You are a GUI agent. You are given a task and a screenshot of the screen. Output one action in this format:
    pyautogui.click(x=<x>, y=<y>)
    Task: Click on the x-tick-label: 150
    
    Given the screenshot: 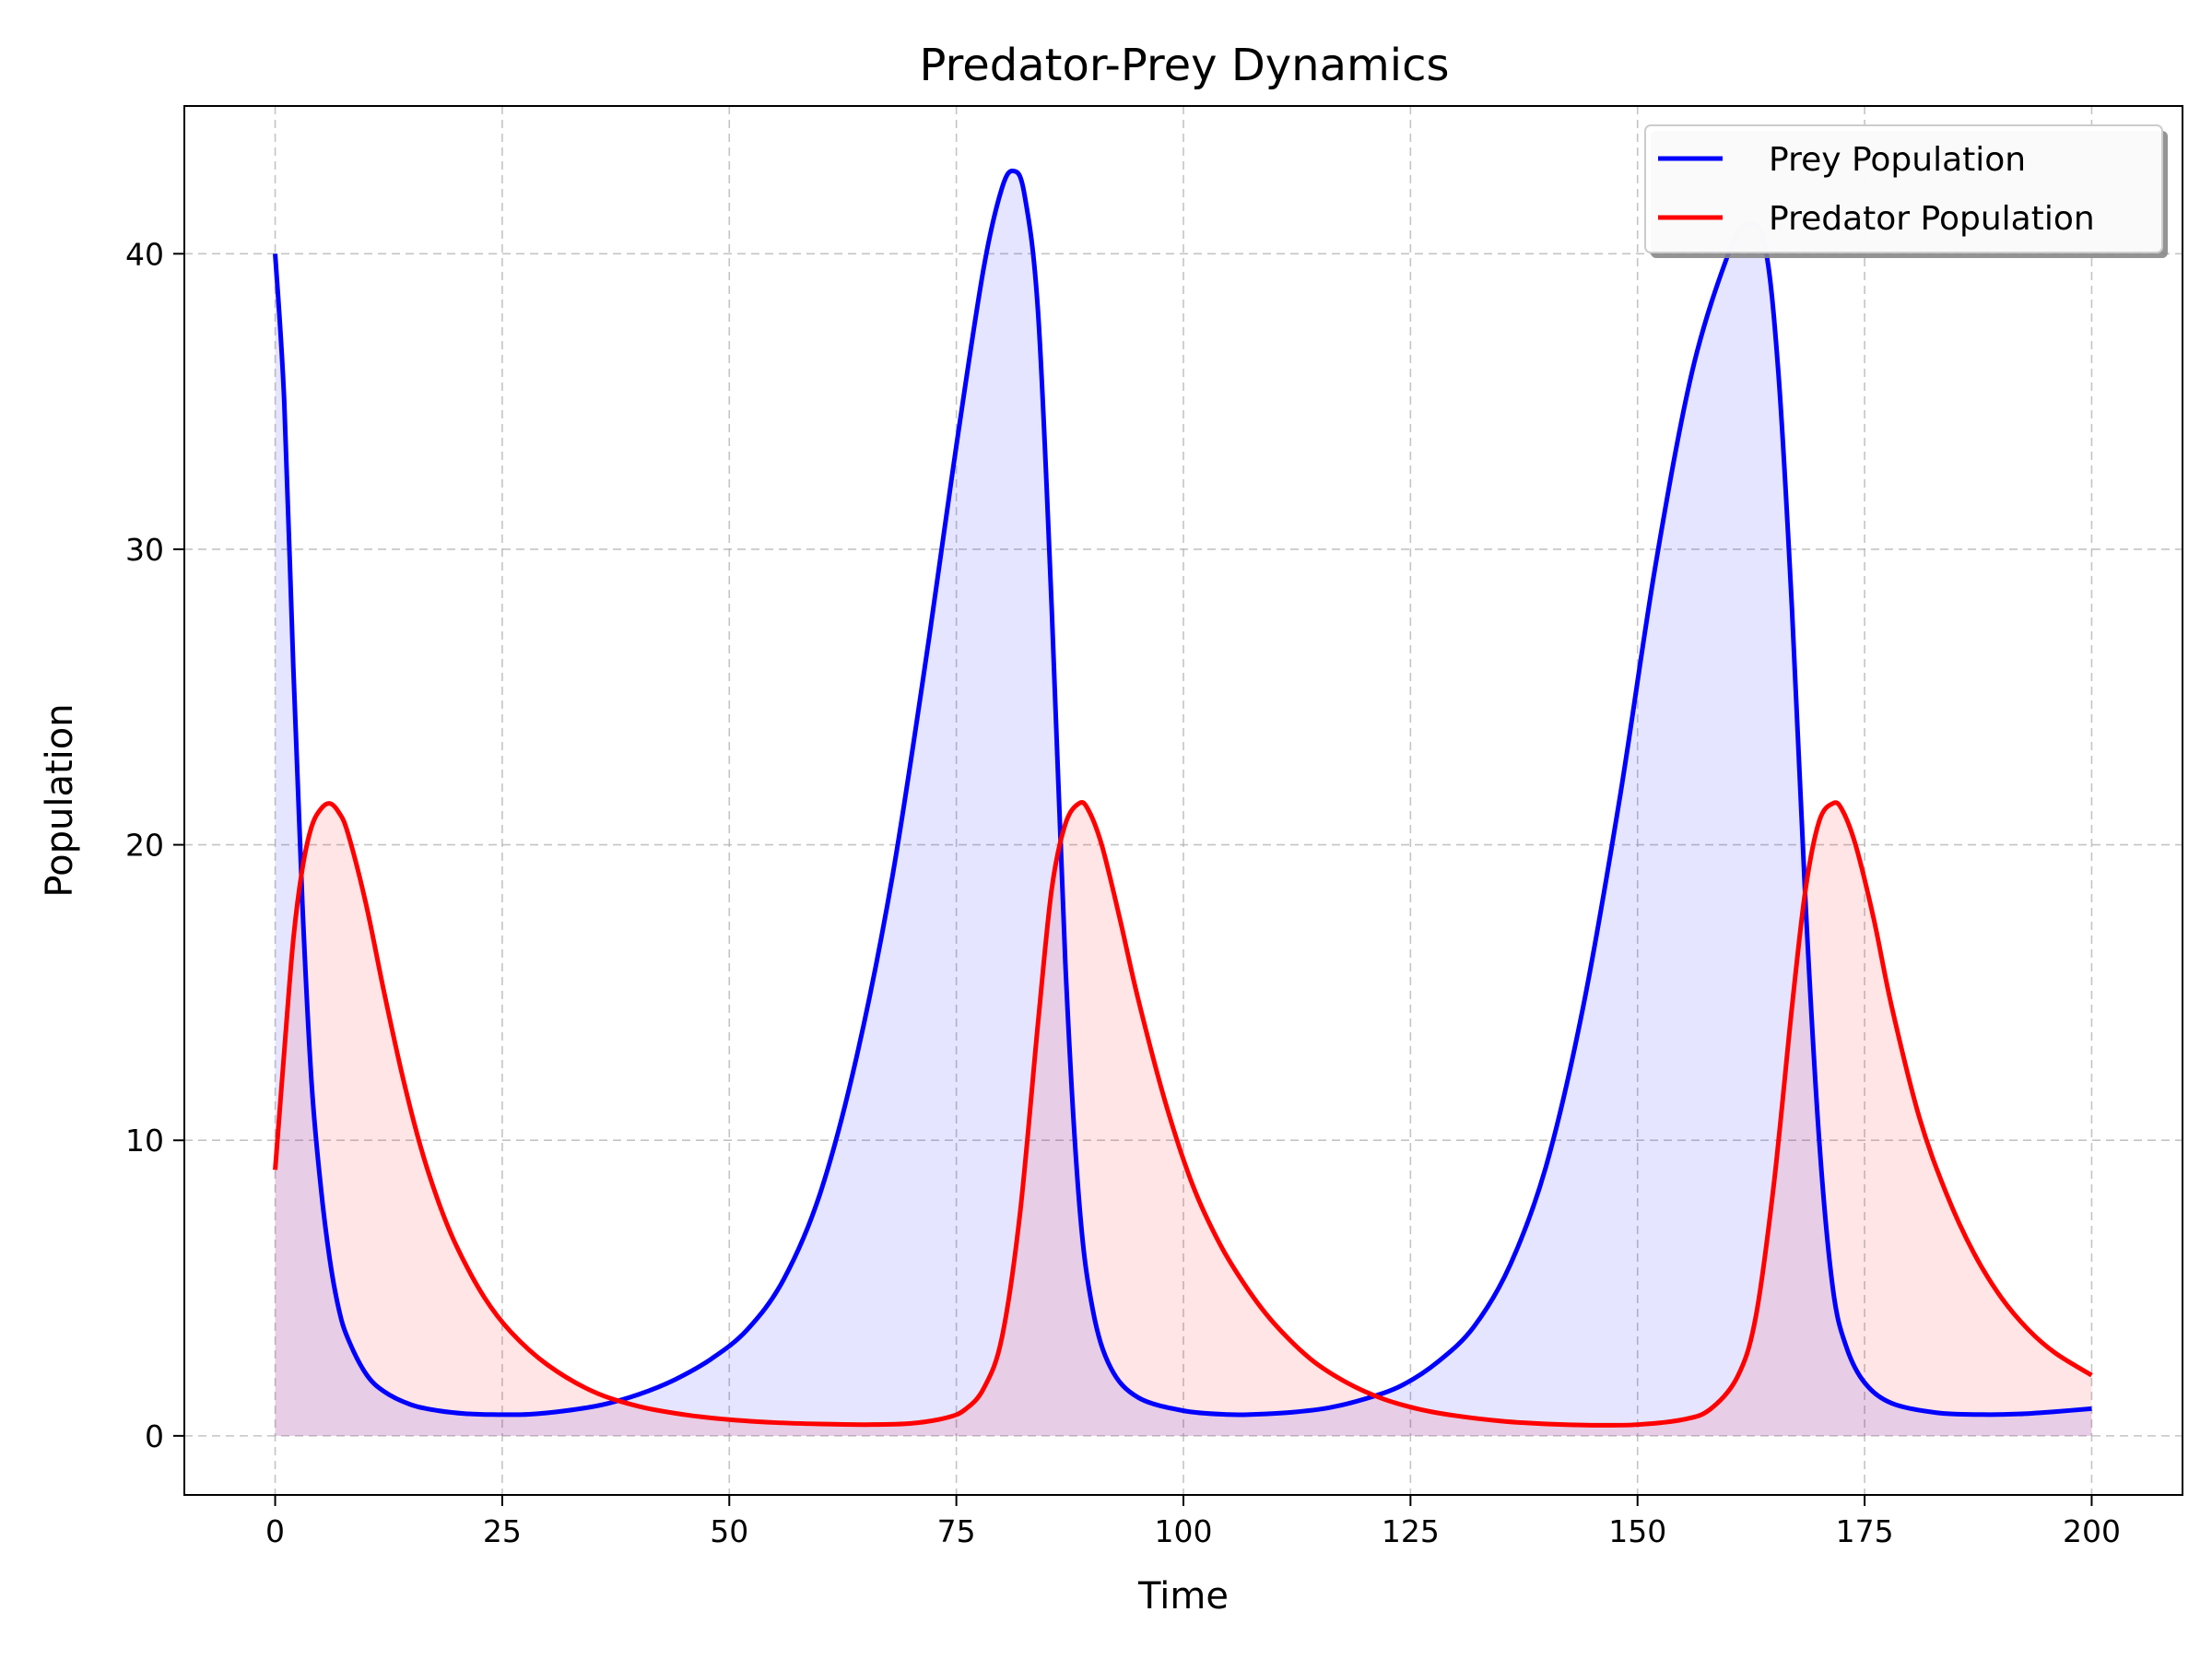 What is the action you would take?
    pyautogui.click(x=1637, y=1531)
    